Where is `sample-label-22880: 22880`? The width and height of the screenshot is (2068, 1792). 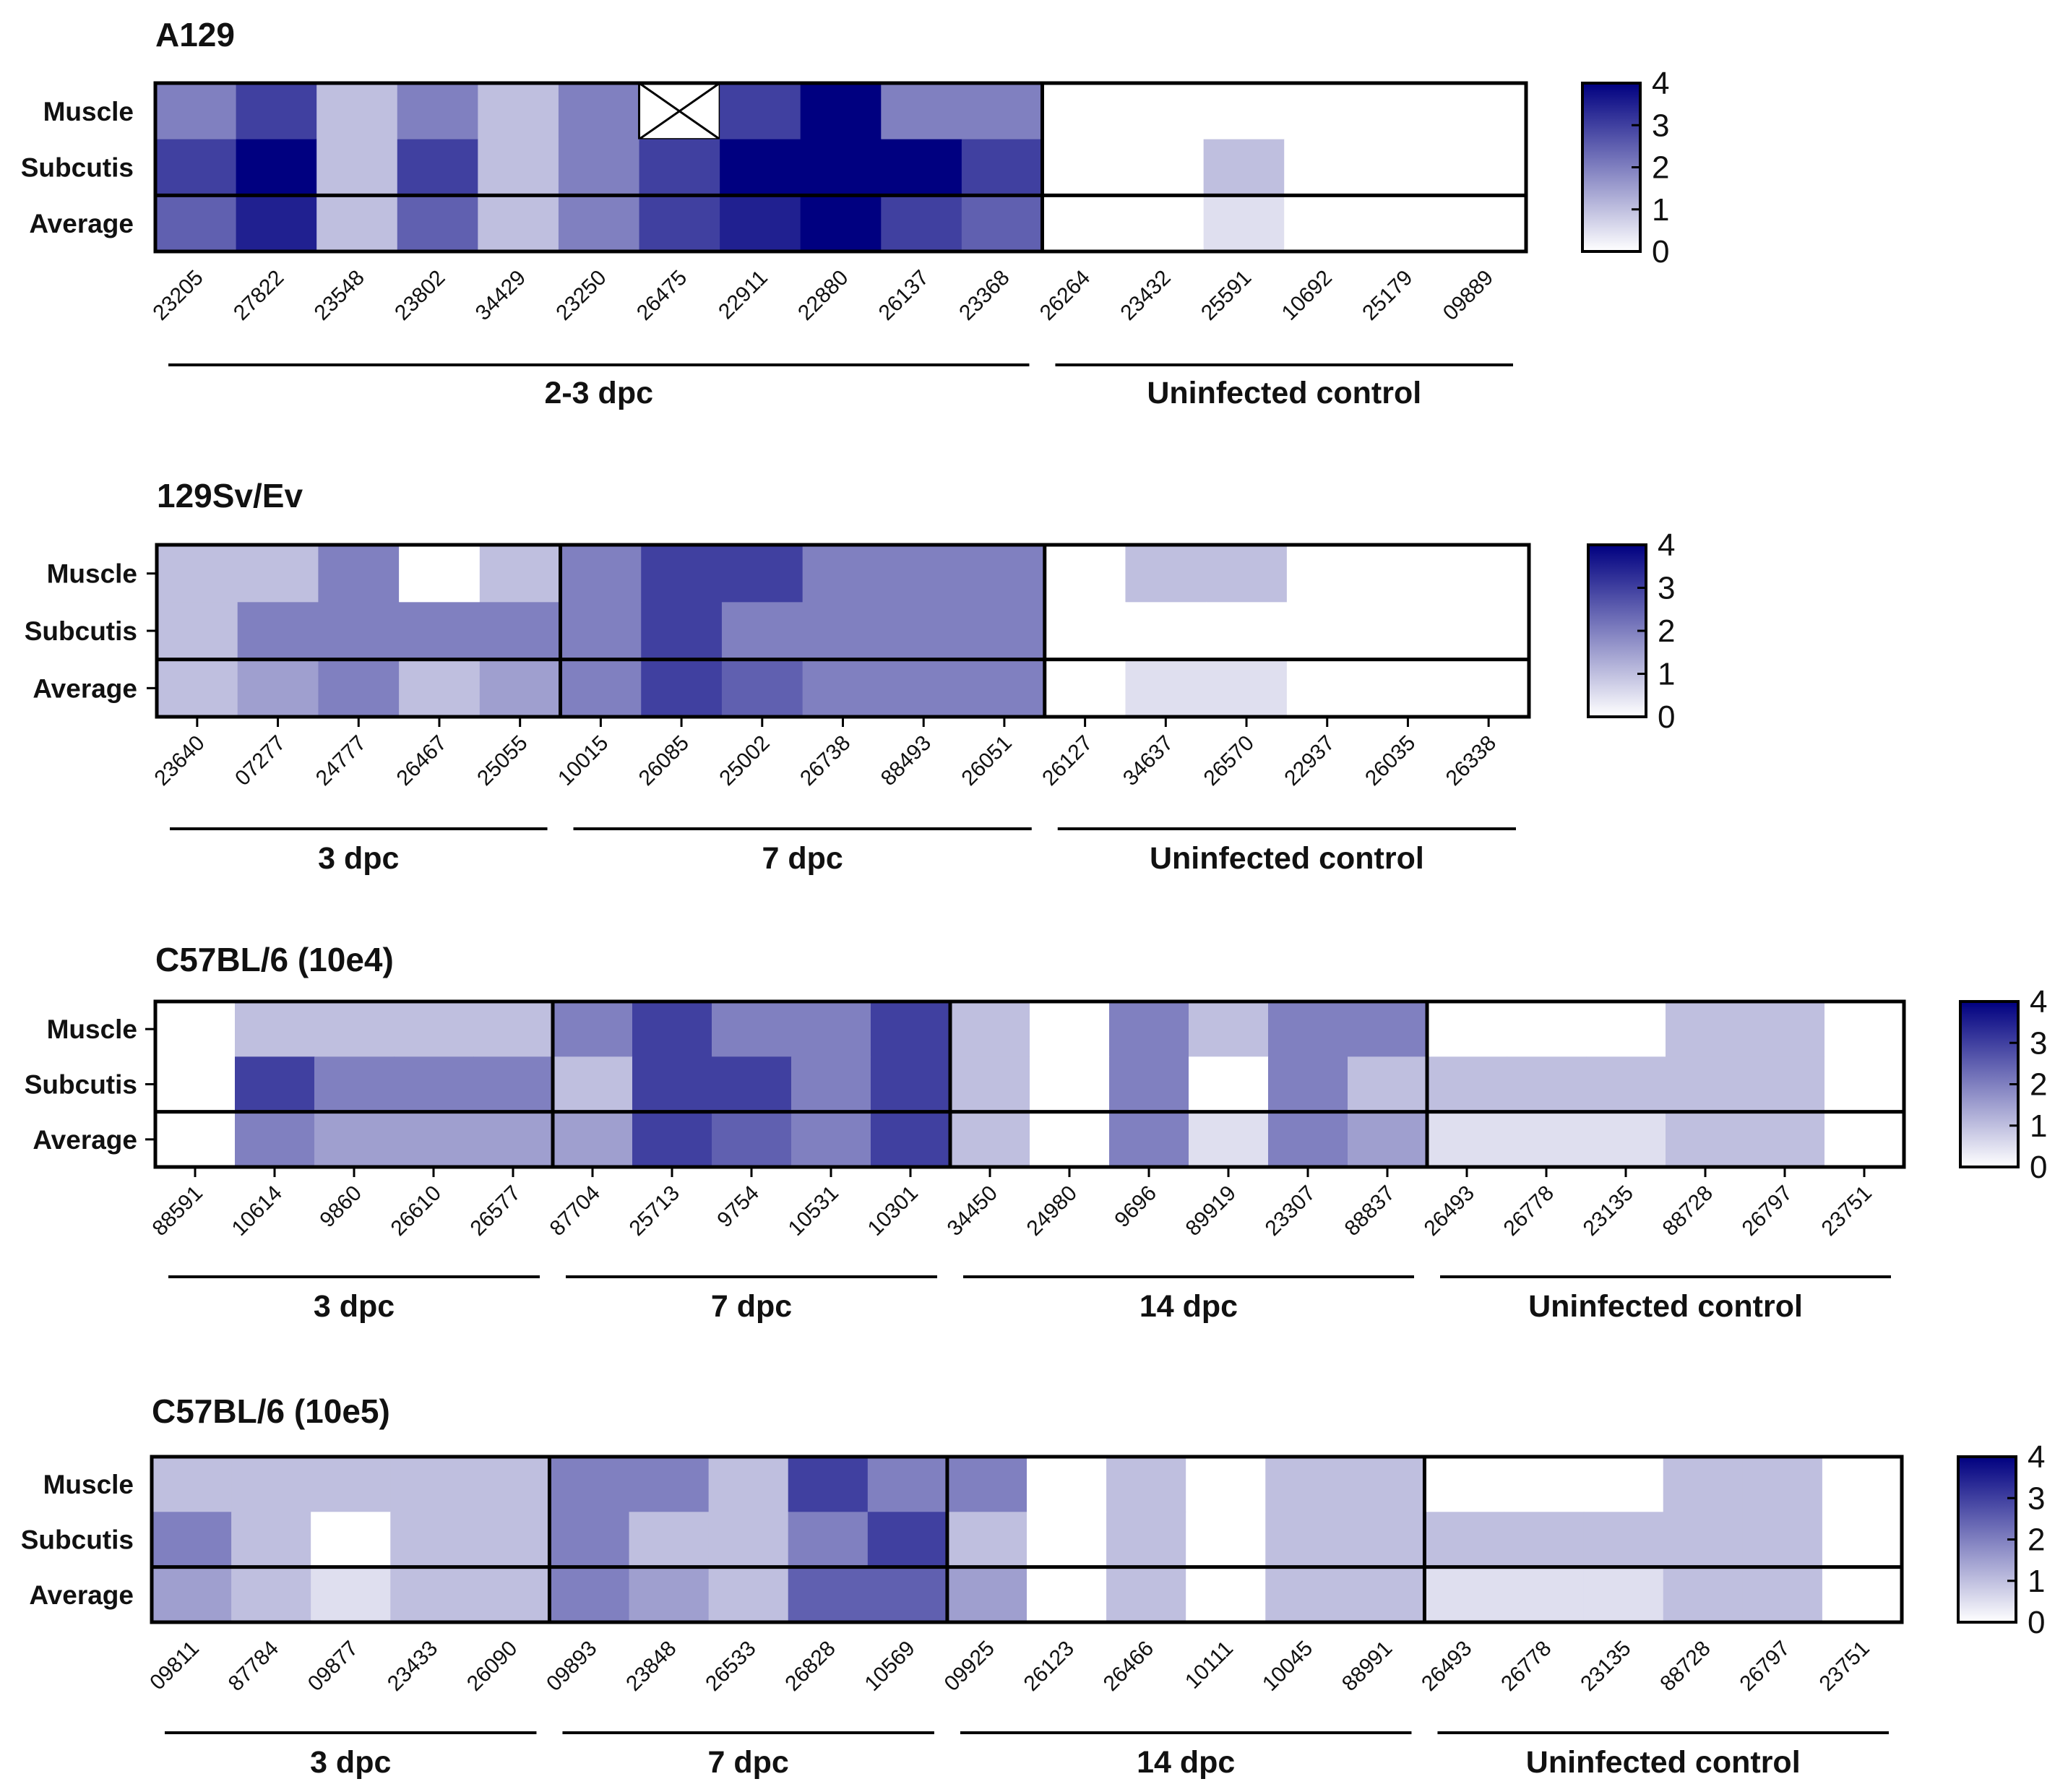 sample-label-22880: 22880 is located at coordinates (823, 295).